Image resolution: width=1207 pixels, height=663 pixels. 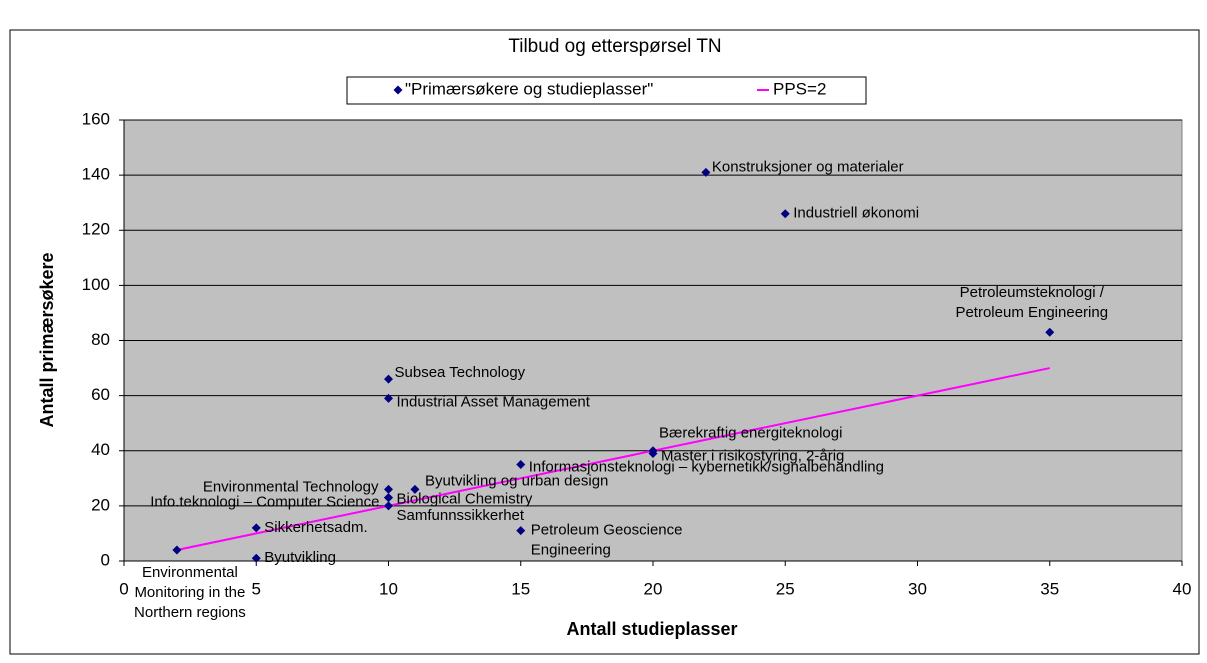 I want to click on point-label: Industrial Asset Management, so click(x=494, y=401).